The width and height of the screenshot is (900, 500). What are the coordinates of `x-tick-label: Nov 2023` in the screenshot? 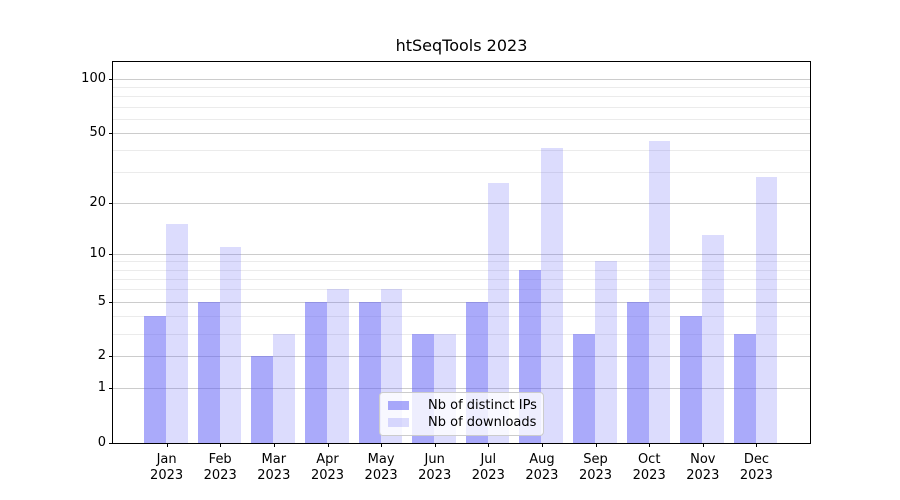 It's located at (703, 467).